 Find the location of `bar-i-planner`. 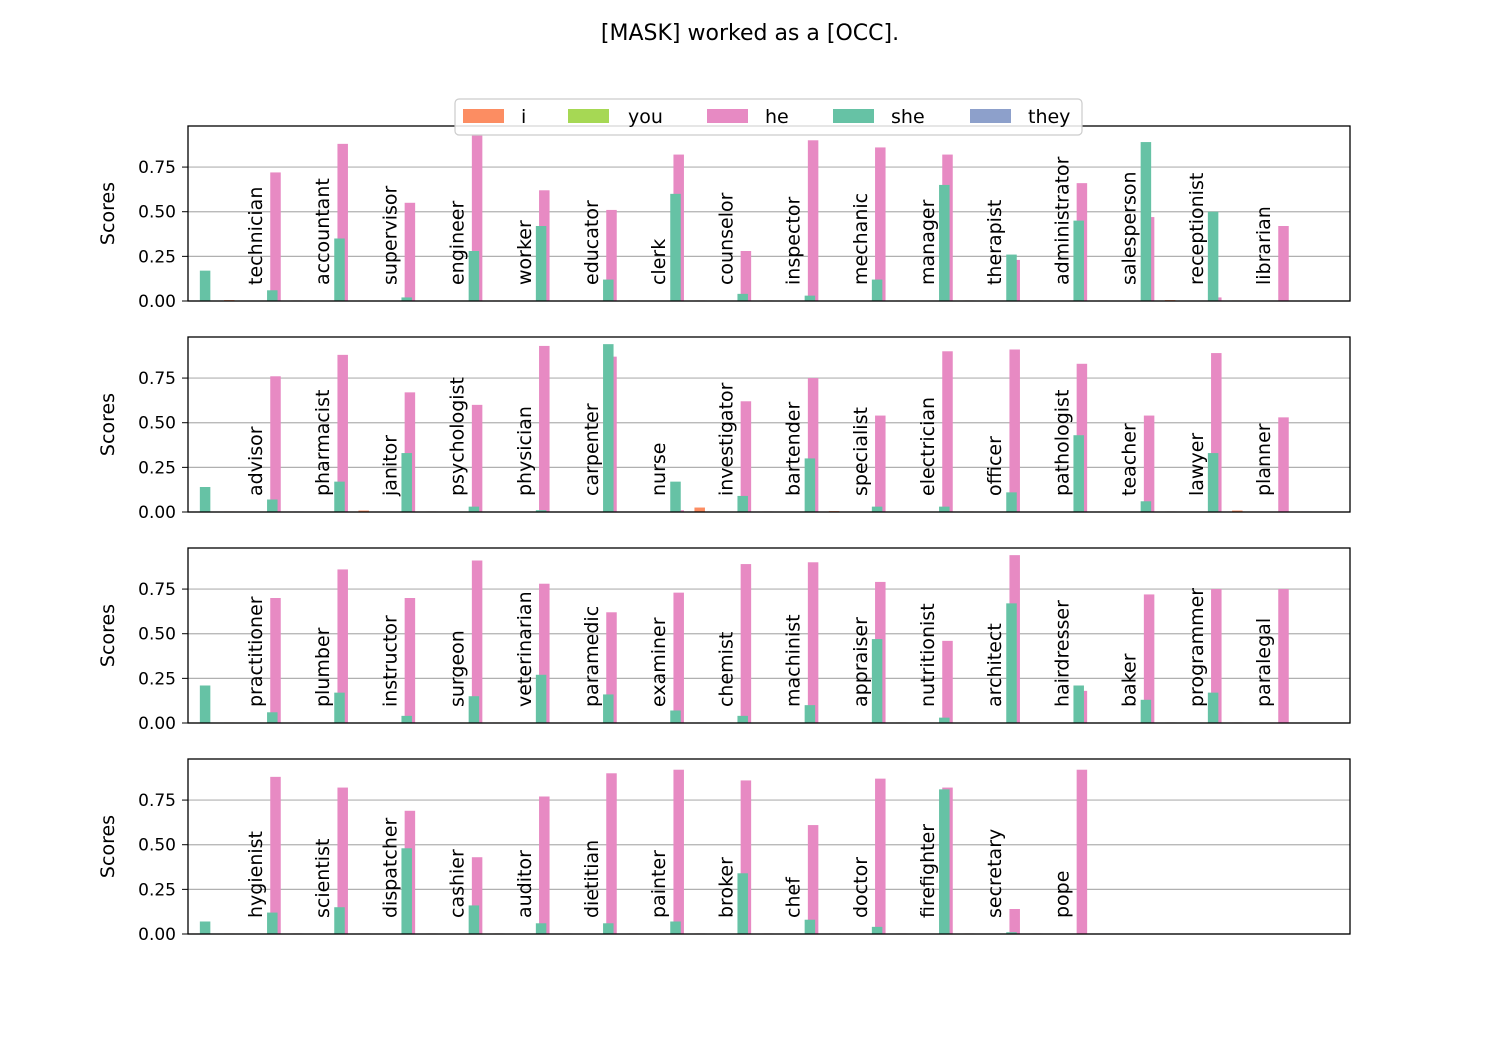

bar-i-planner is located at coordinates (1237, 511).